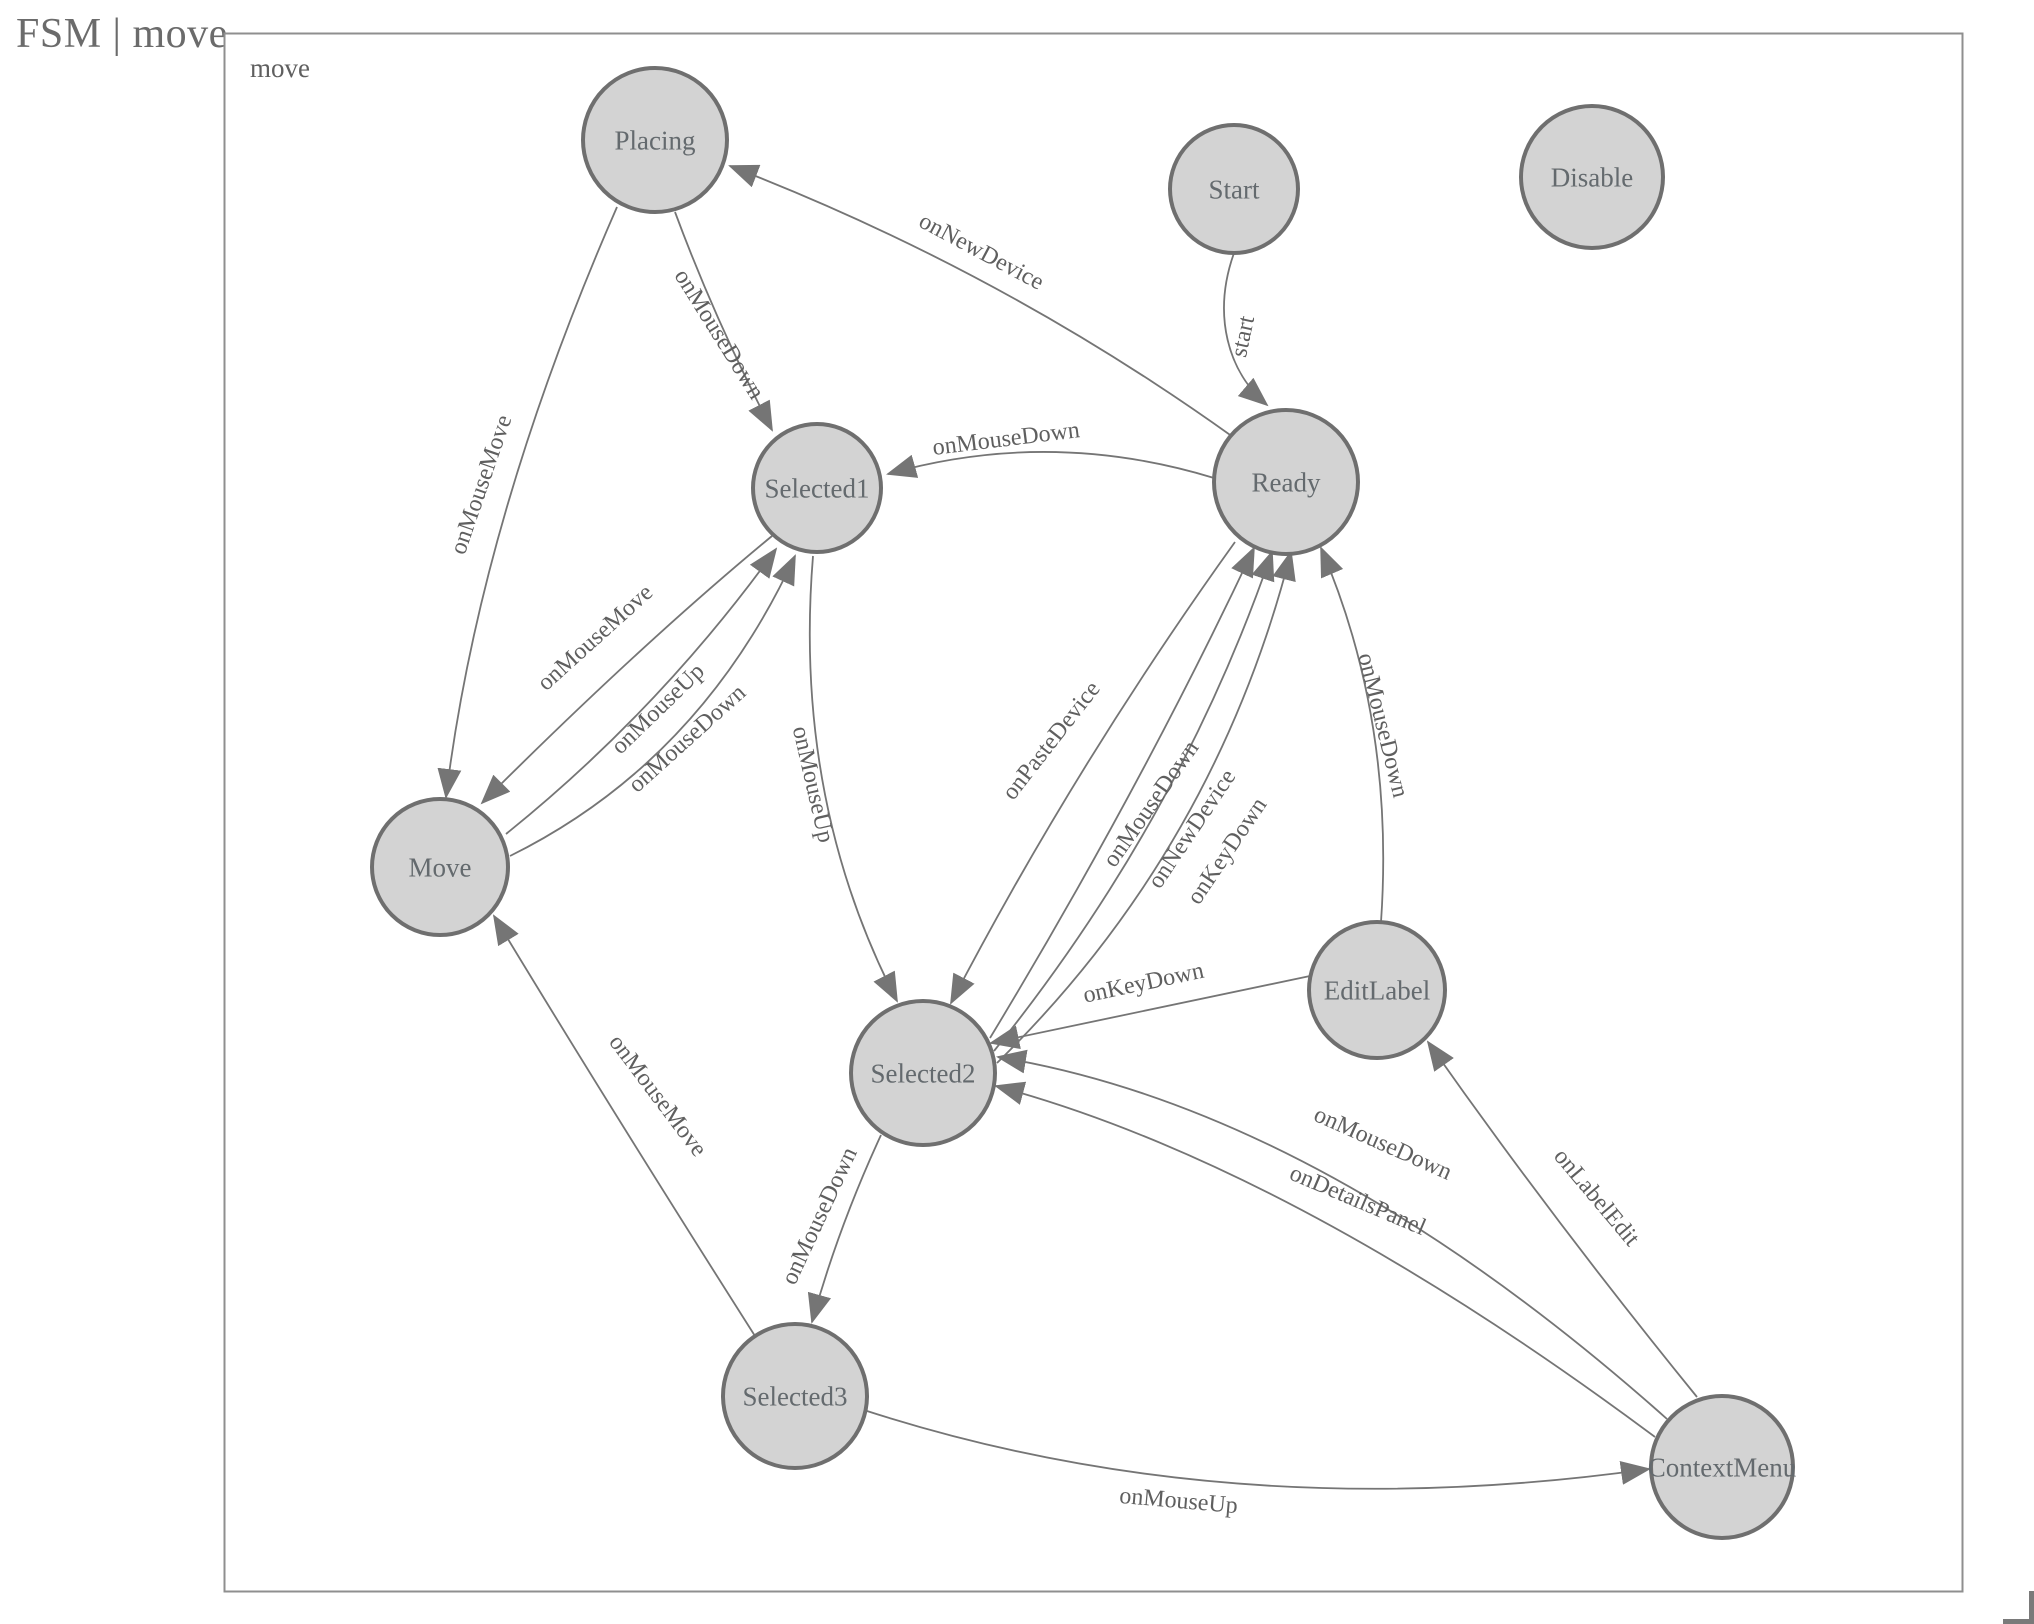 This screenshot has height=1624, width=2034. What do you see at coordinates (122, 34) in the screenshot?
I see `page-title: FSM | move` at bounding box center [122, 34].